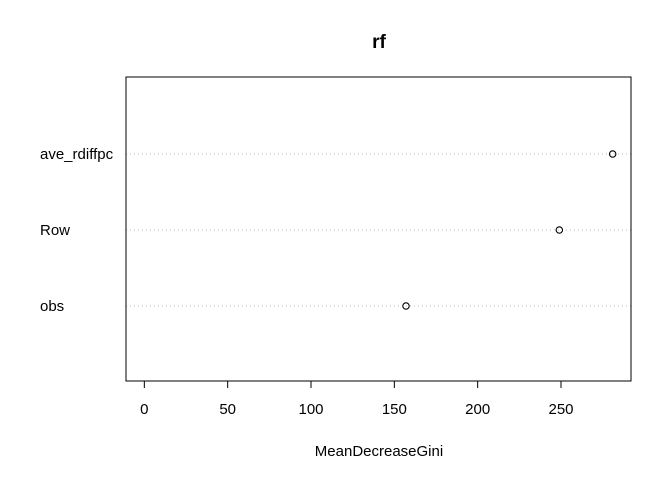 This screenshot has height=480, width=672. What do you see at coordinates (394, 409) in the screenshot?
I see `x-tick-label-3: 150` at bounding box center [394, 409].